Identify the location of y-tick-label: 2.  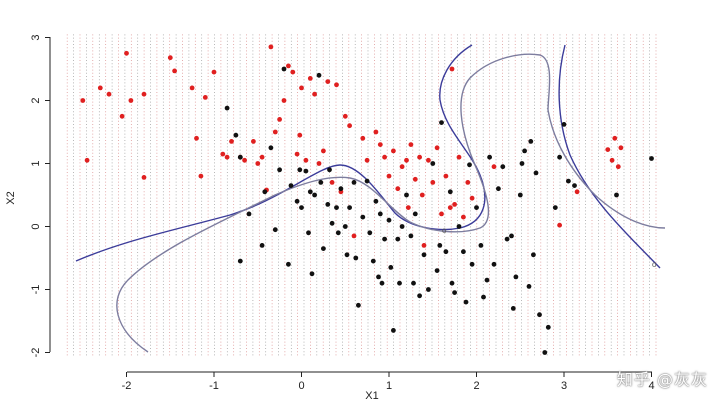
(36, 100).